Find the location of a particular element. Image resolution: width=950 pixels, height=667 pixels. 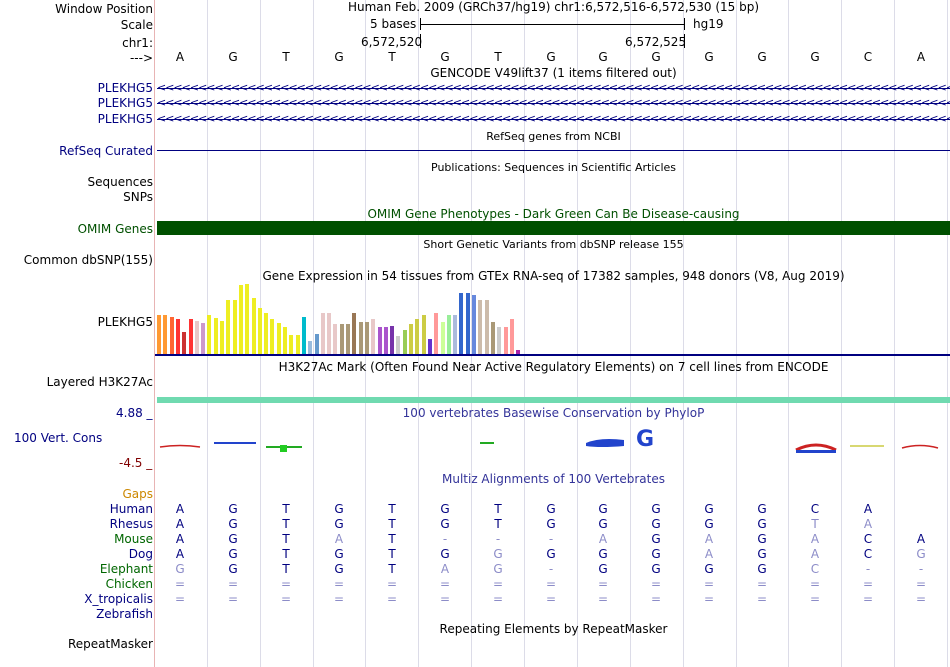

alignment-base: C is located at coordinates (868, 554).